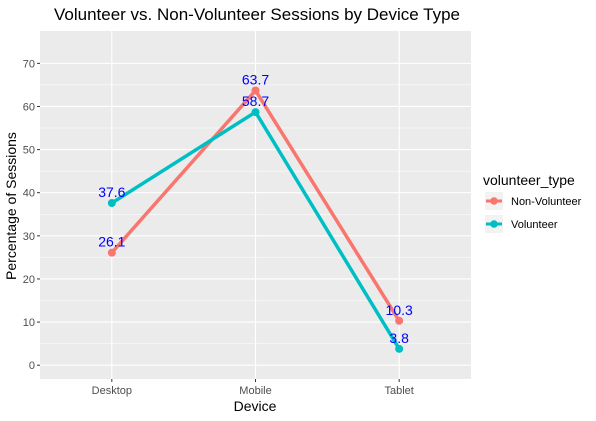  I want to click on y-tick-label: 10, so click(29, 323).